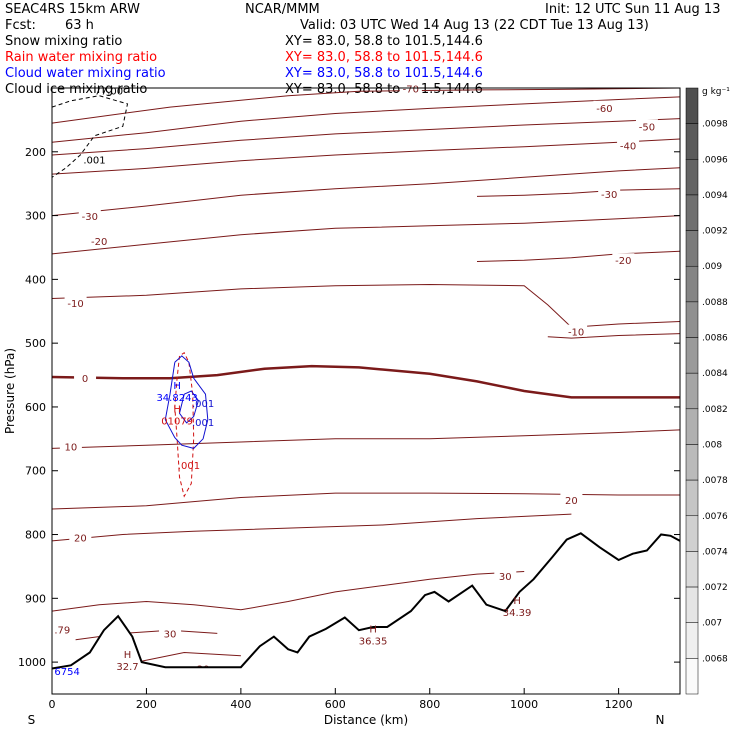 This screenshot has height=740, width=740. What do you see at coordinates (66, 672) in the screenshot?
I see `edge-value-label: 6754` at bounding box center [66, 672].